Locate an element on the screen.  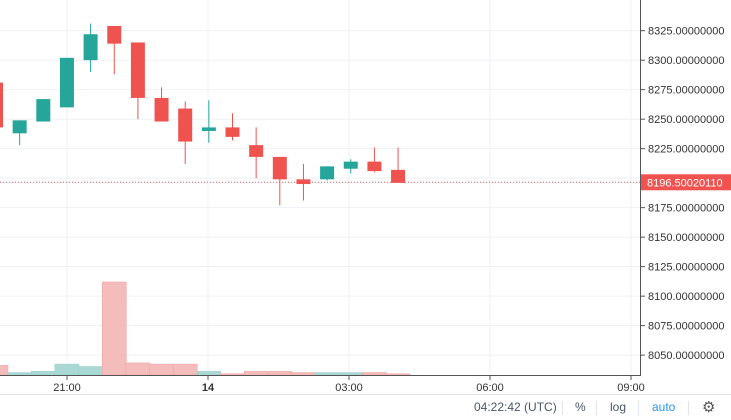
x-tick-label: 14 is located at coordinates (208, 388).